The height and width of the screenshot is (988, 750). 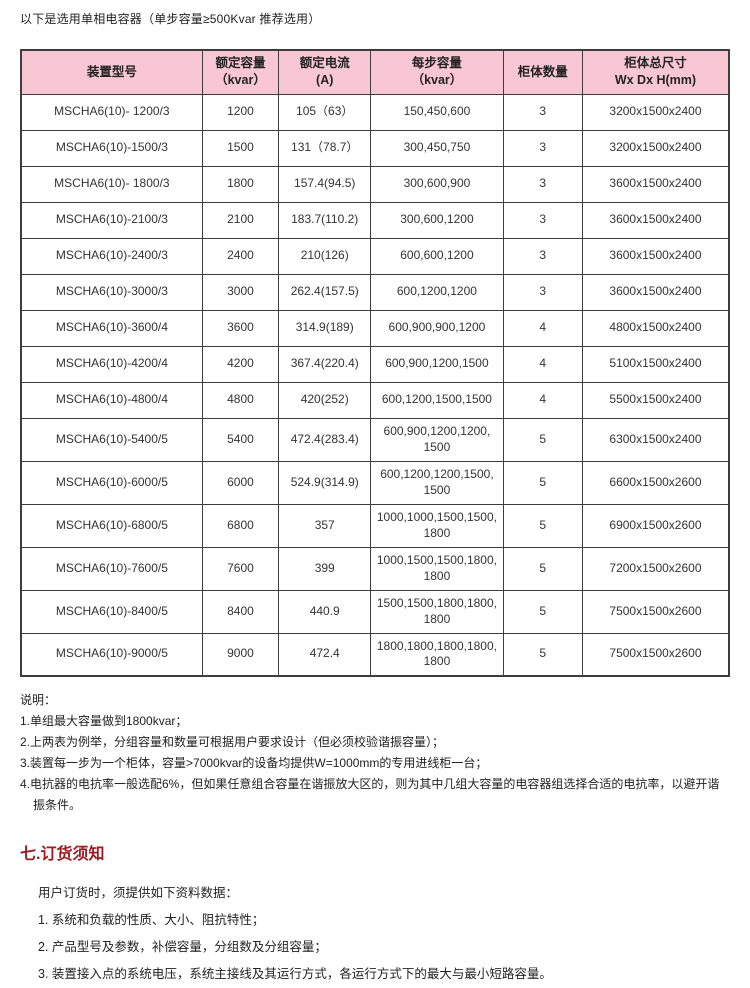 I want to click on cell-rated-capacity: 2100, so click(x=240, y=220).